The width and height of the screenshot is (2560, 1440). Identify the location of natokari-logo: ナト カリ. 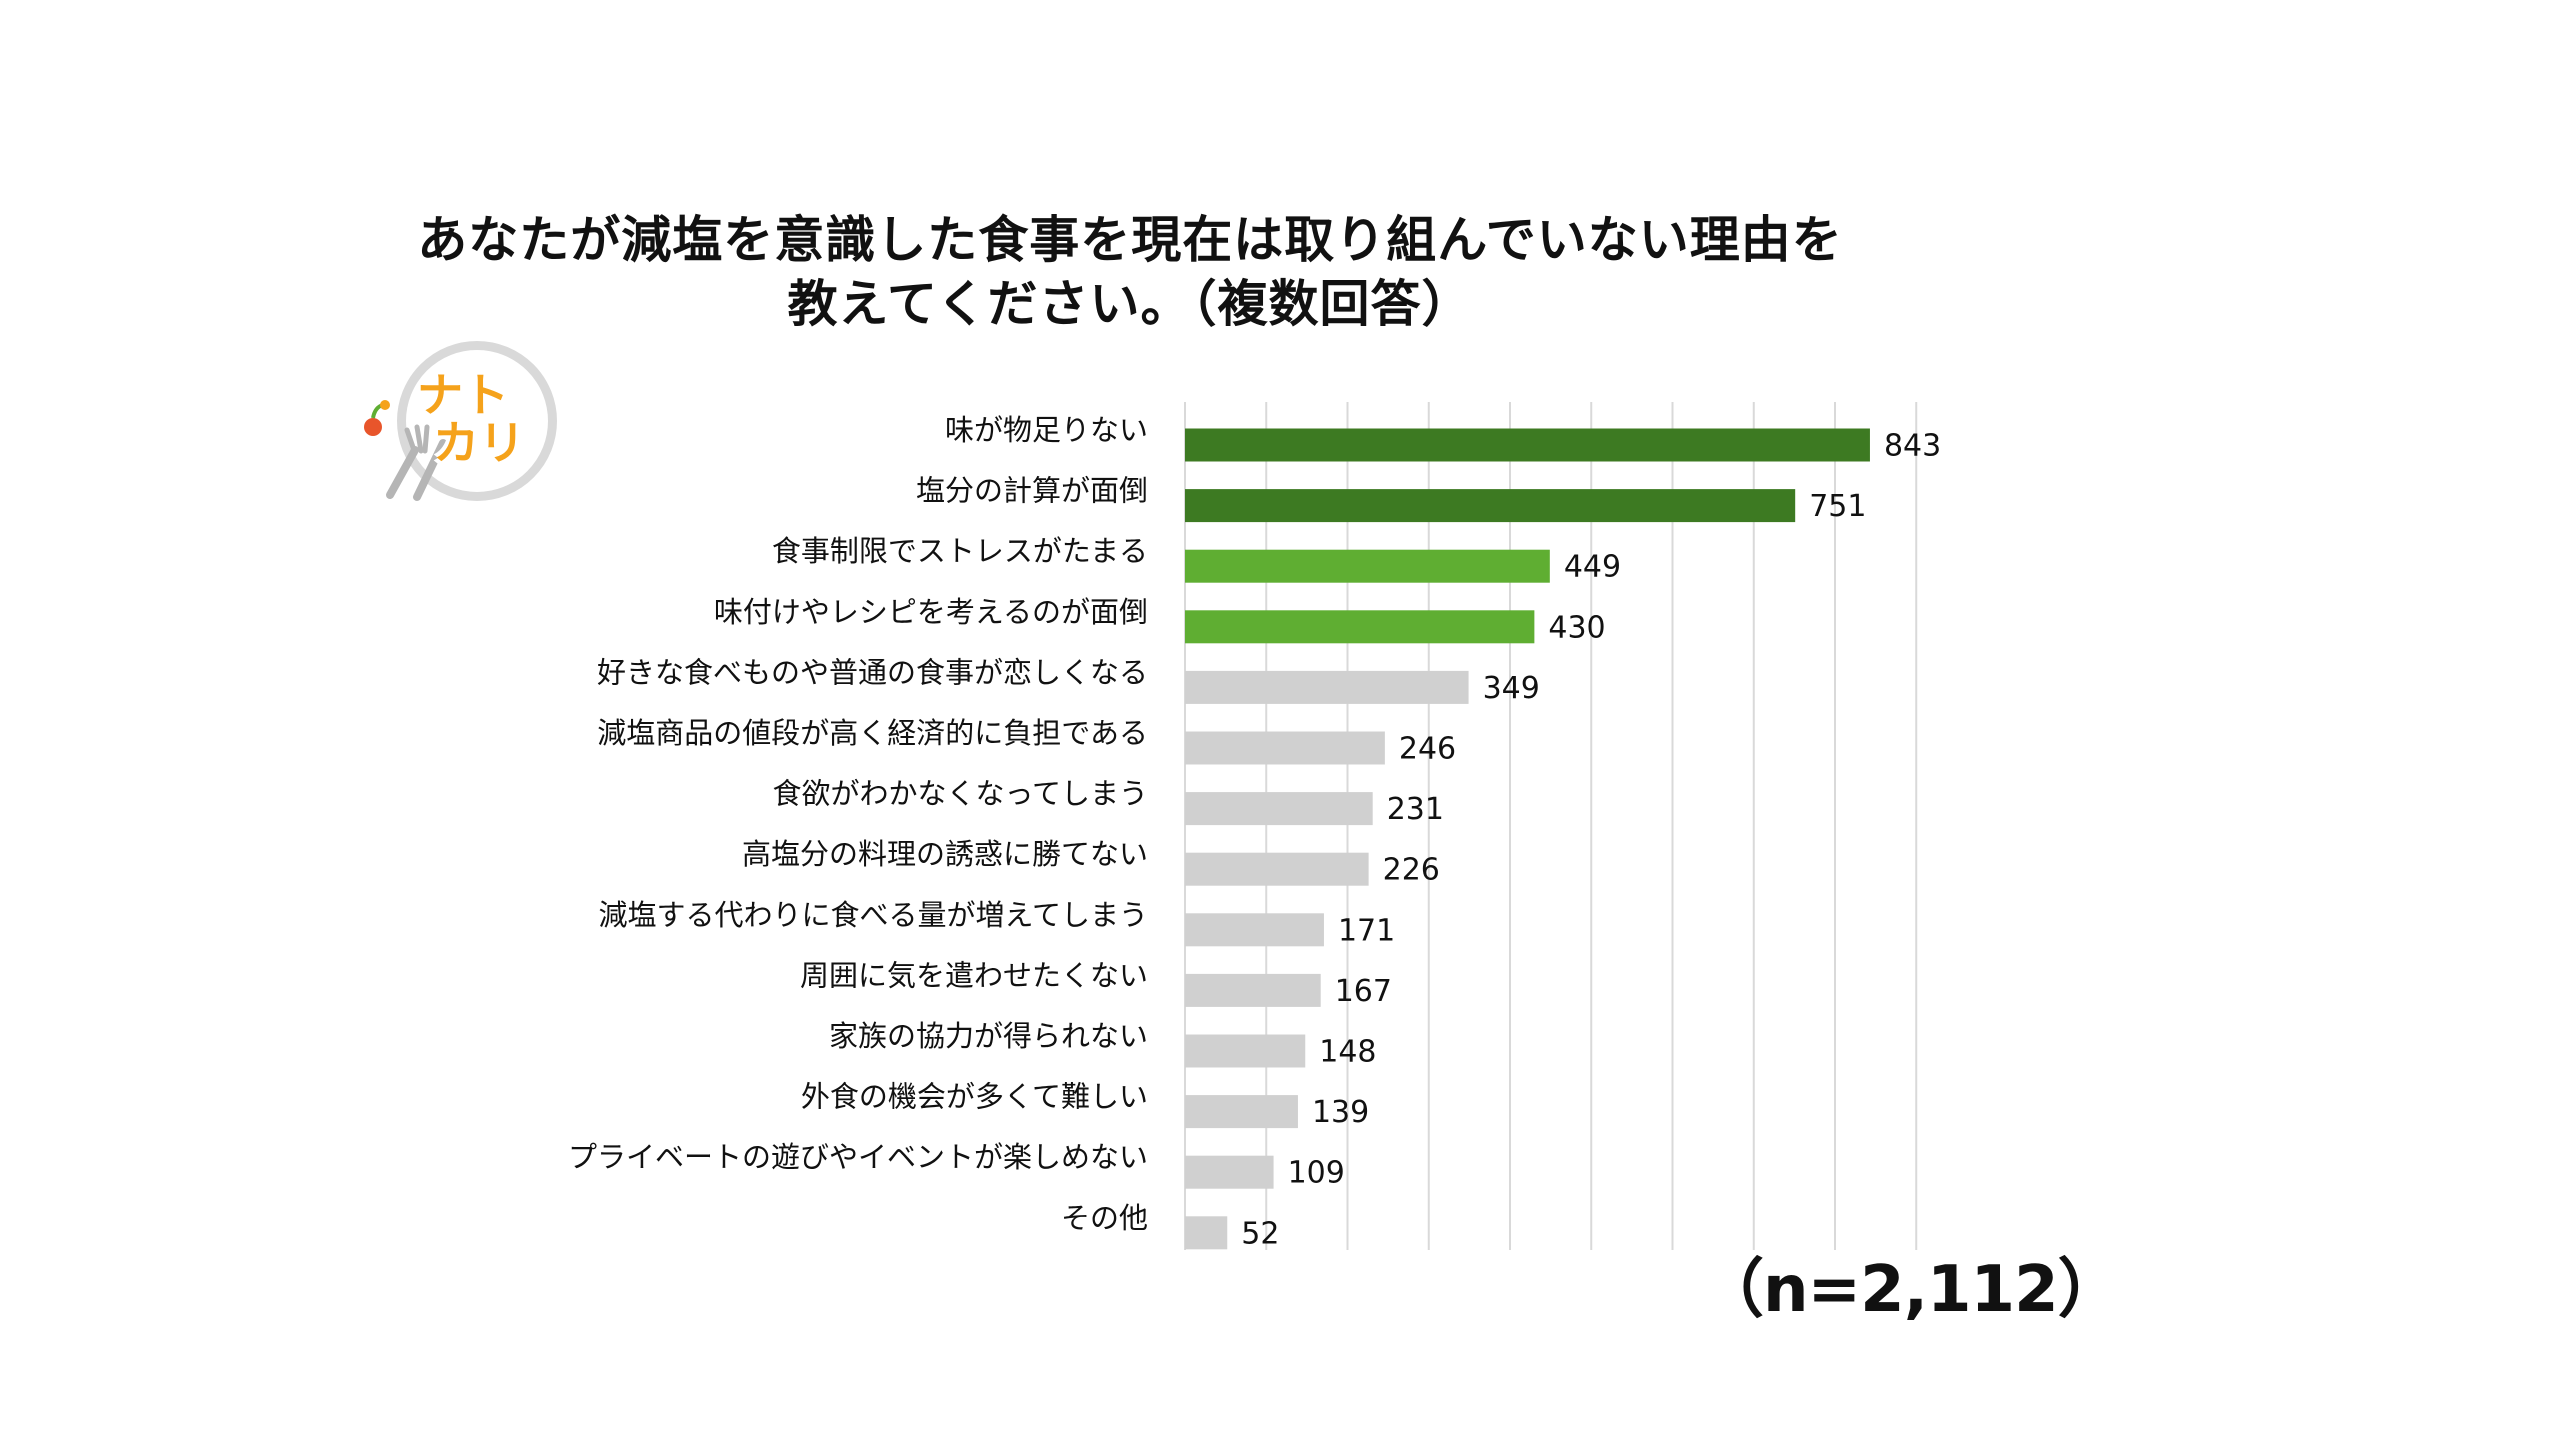
(462, 422).